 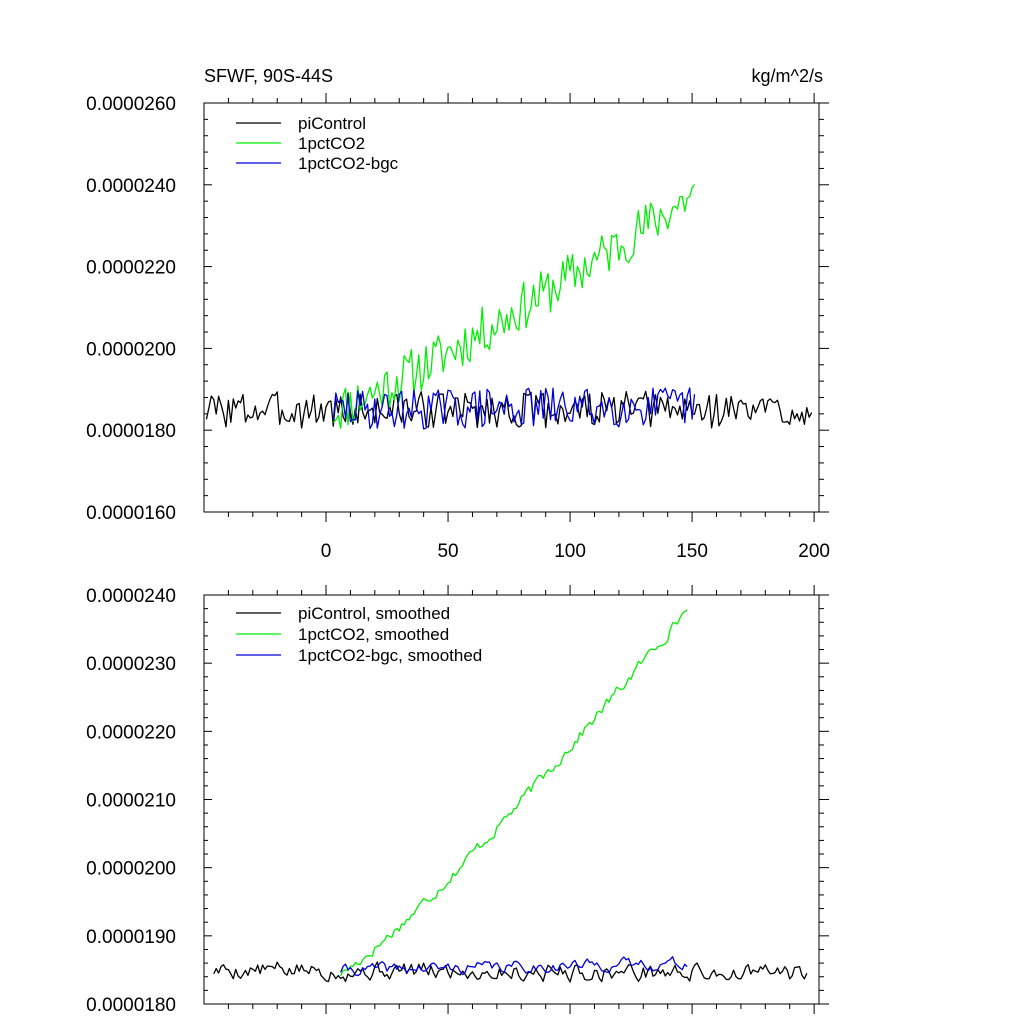 What do you see at coordinates (373, 634) in the screenshot?
I see `legend-label-1pctCO2: 1pctCO2, smoothed` at bounding box center [373, 634].